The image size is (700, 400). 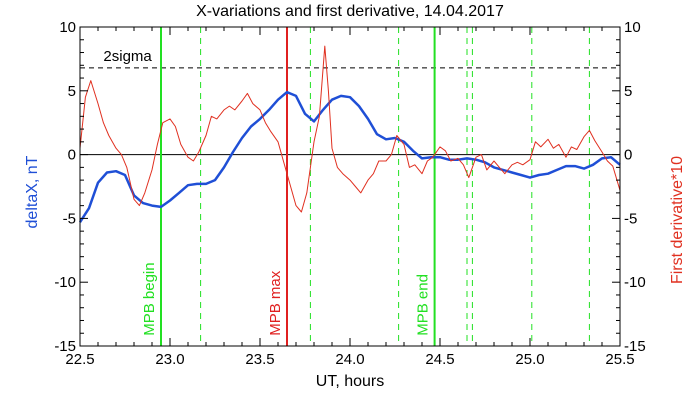 I want to click on marker-label-1: MPB max, so click(x=275, y=303).